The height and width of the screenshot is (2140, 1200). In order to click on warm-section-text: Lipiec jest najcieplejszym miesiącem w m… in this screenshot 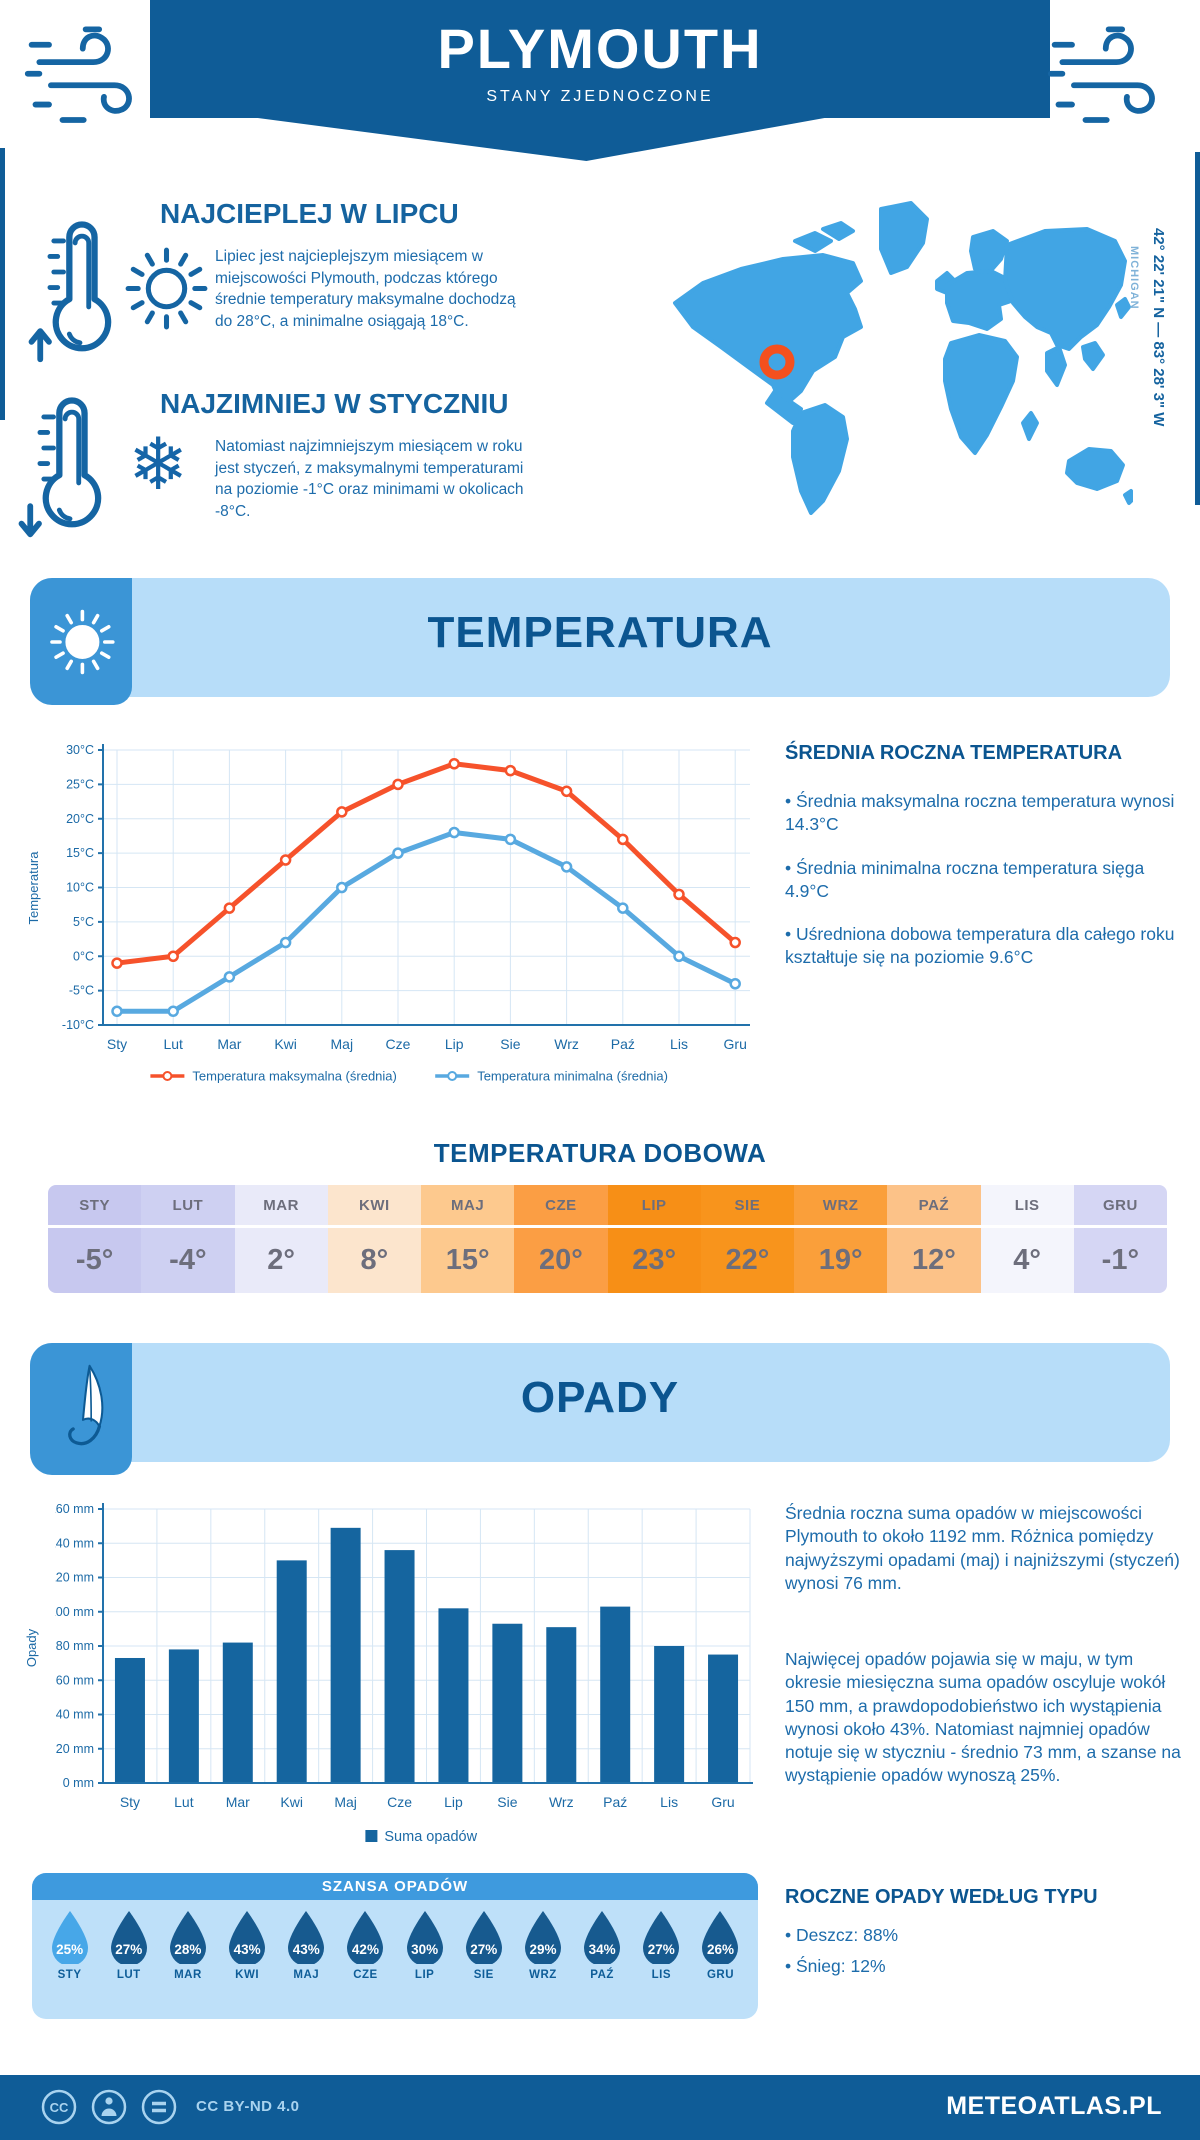, I will do `click(365, 289)`.